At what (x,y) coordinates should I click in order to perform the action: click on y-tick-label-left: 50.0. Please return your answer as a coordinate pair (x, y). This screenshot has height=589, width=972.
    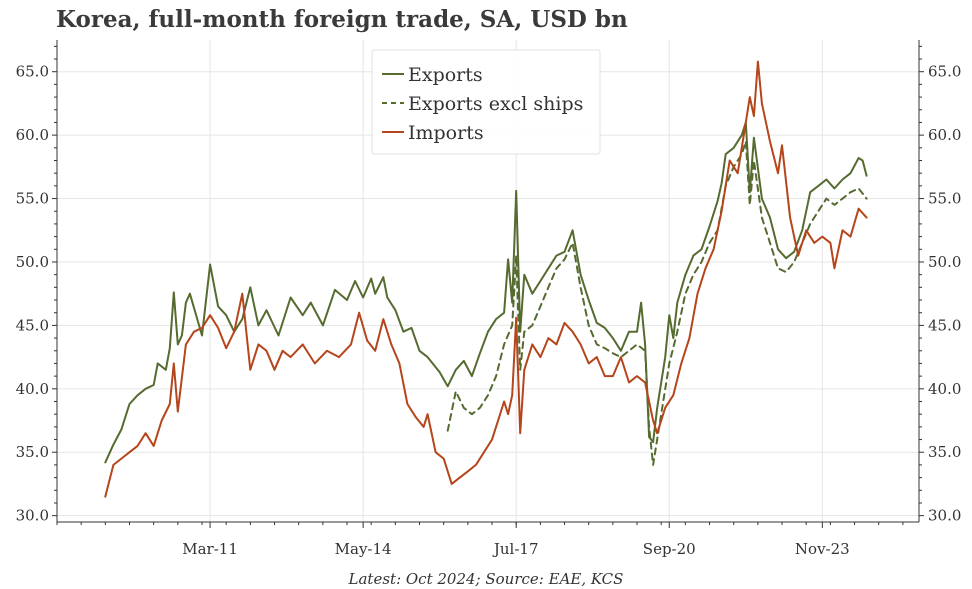
    Looking at the image, I should click on (32, 262).